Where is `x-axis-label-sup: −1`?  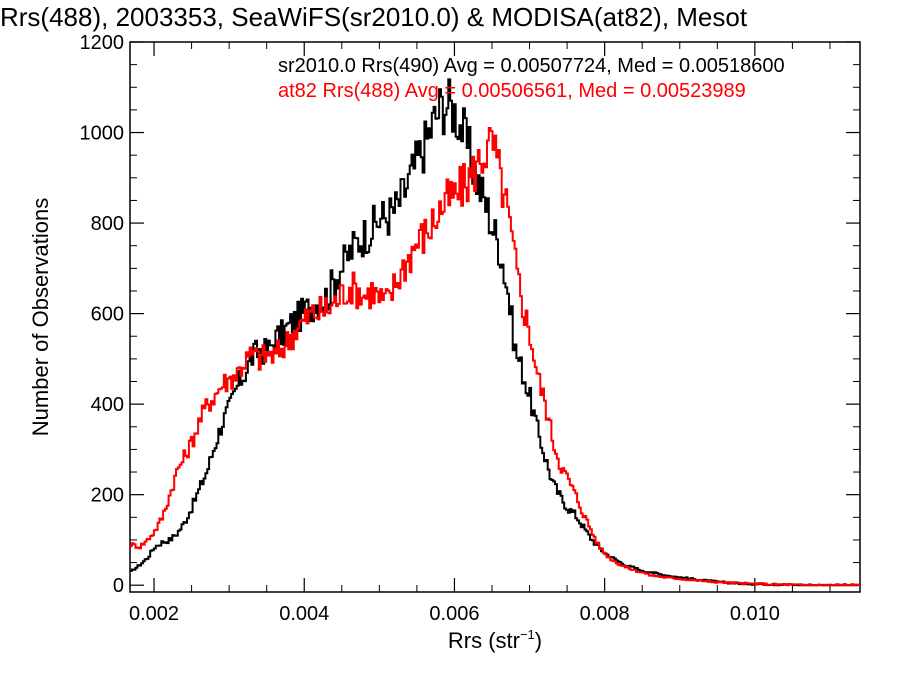
x-axis-label-sup: −1 is located at coordinates (527, 634).